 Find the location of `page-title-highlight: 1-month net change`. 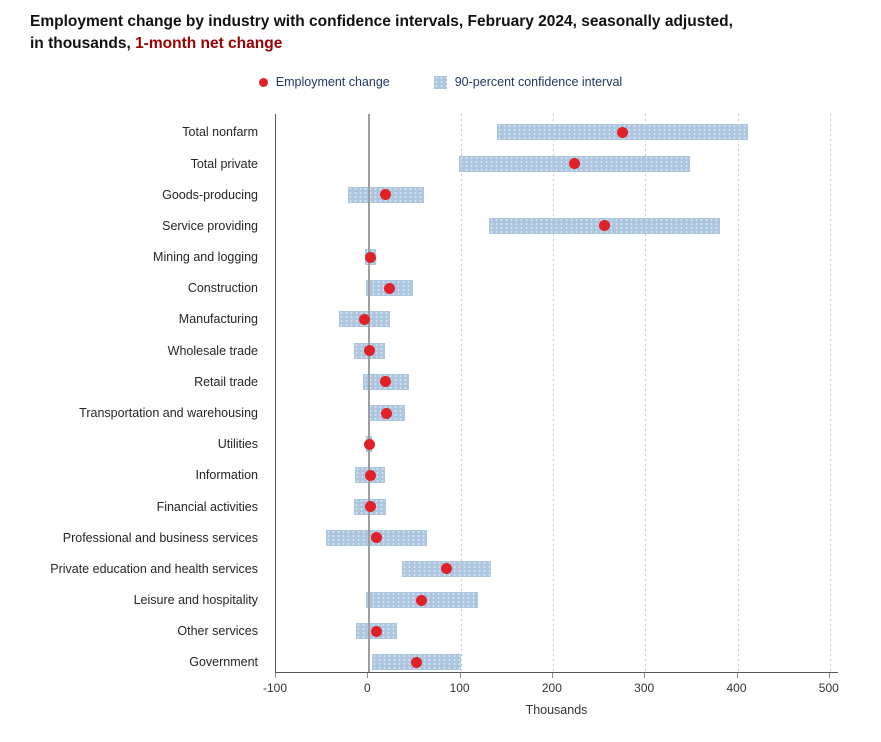

page-title-highlight: 1-month net change is located at coordinates (209, 43).